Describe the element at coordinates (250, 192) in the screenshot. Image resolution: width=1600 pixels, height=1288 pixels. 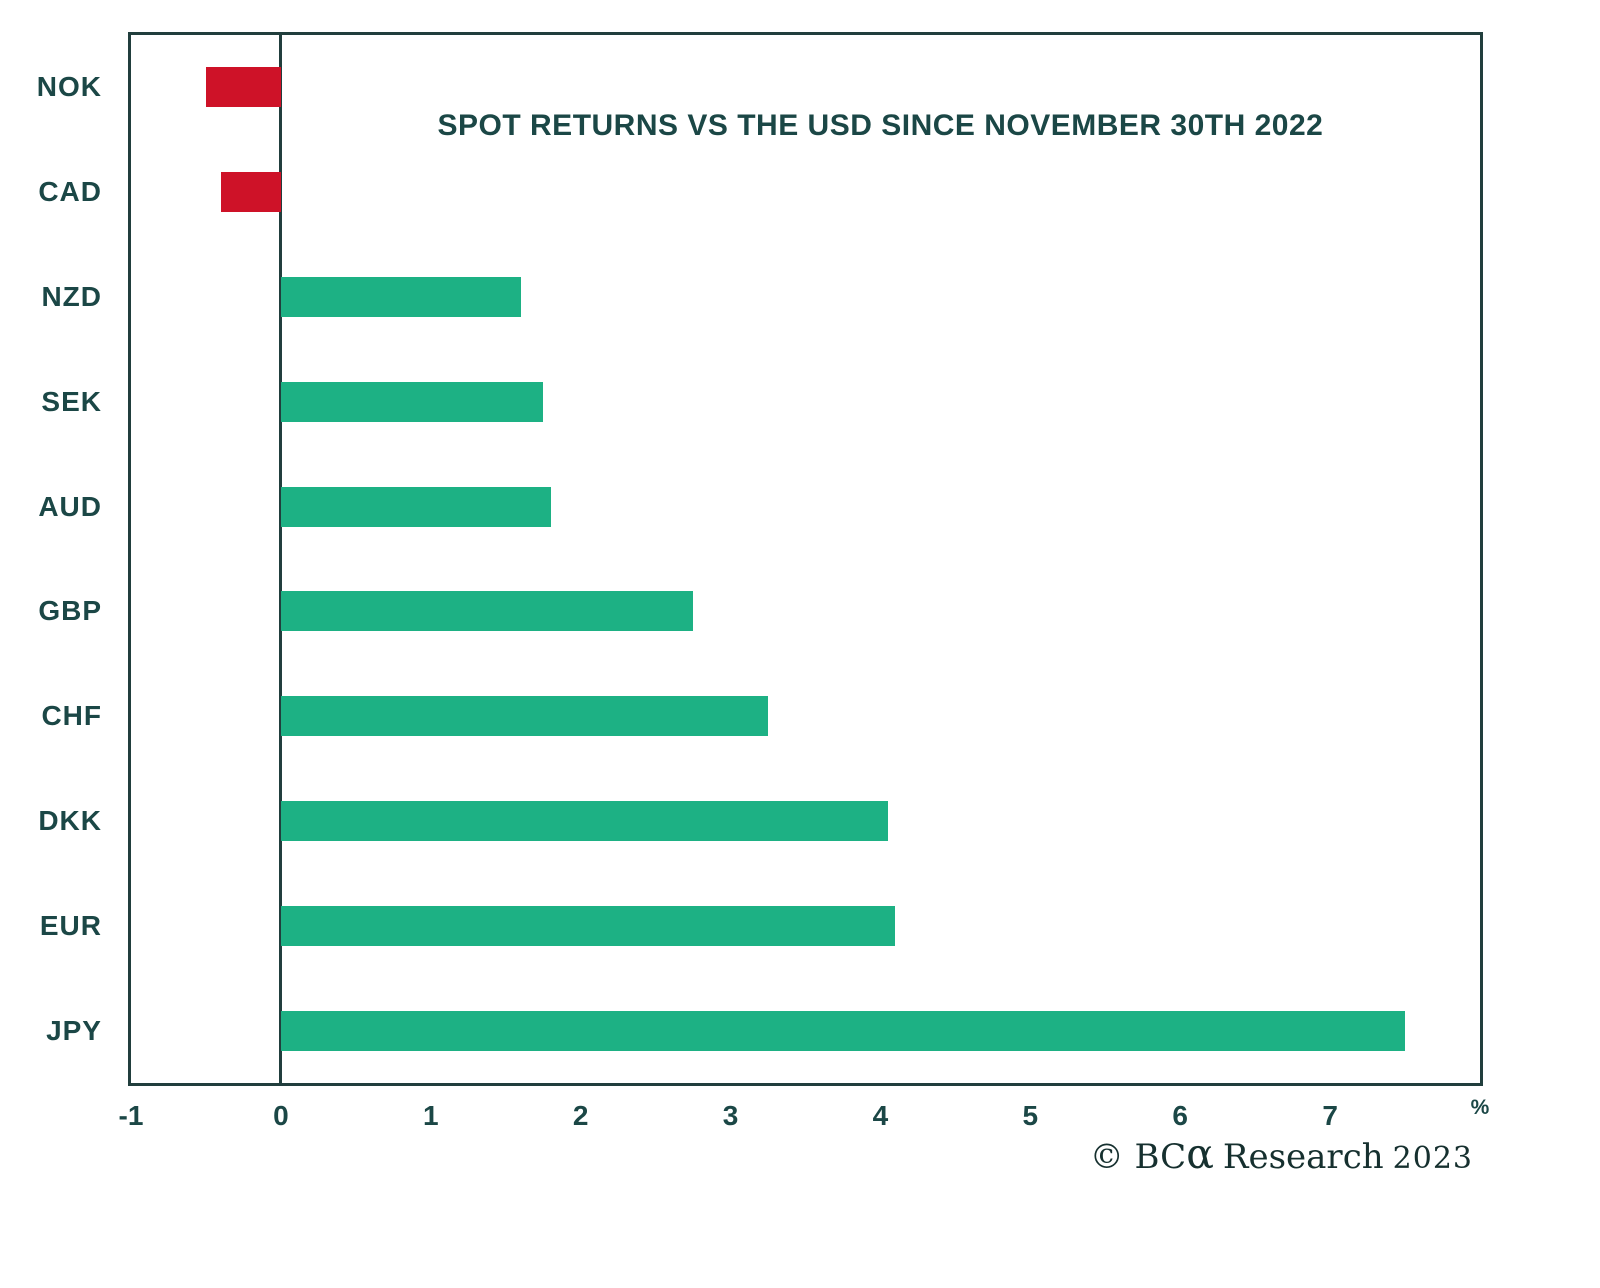
I see `bar-cad` at that location.